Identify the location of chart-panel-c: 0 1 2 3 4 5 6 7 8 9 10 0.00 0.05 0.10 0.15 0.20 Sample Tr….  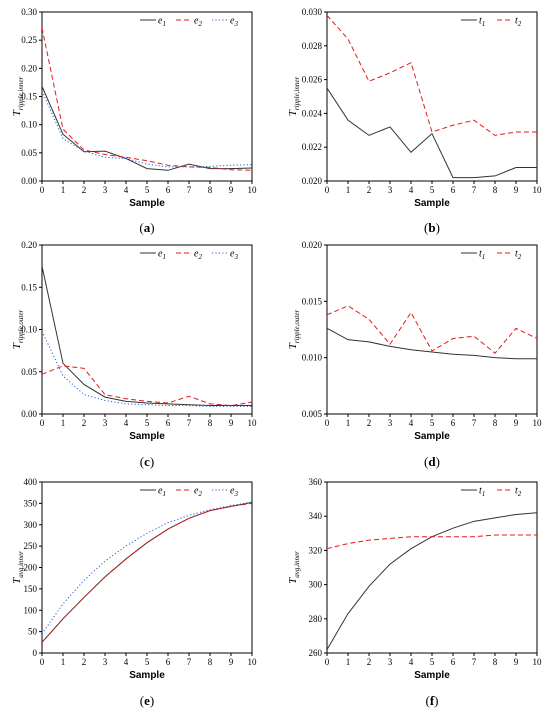
(134, 354).